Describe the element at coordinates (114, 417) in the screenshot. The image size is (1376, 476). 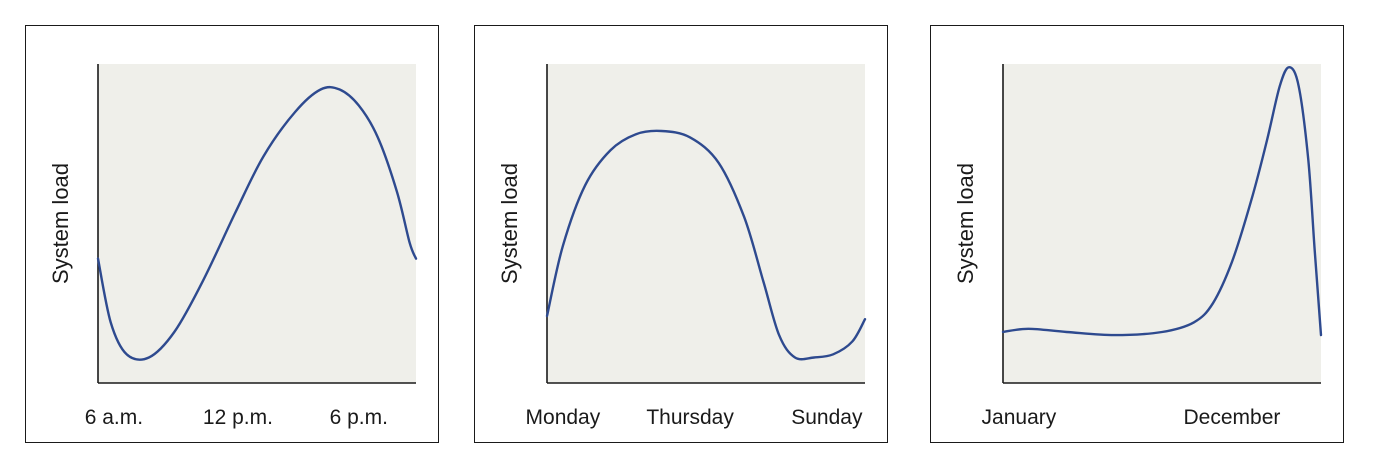
I see `x-tick-label: 6 a.m.` at that location.